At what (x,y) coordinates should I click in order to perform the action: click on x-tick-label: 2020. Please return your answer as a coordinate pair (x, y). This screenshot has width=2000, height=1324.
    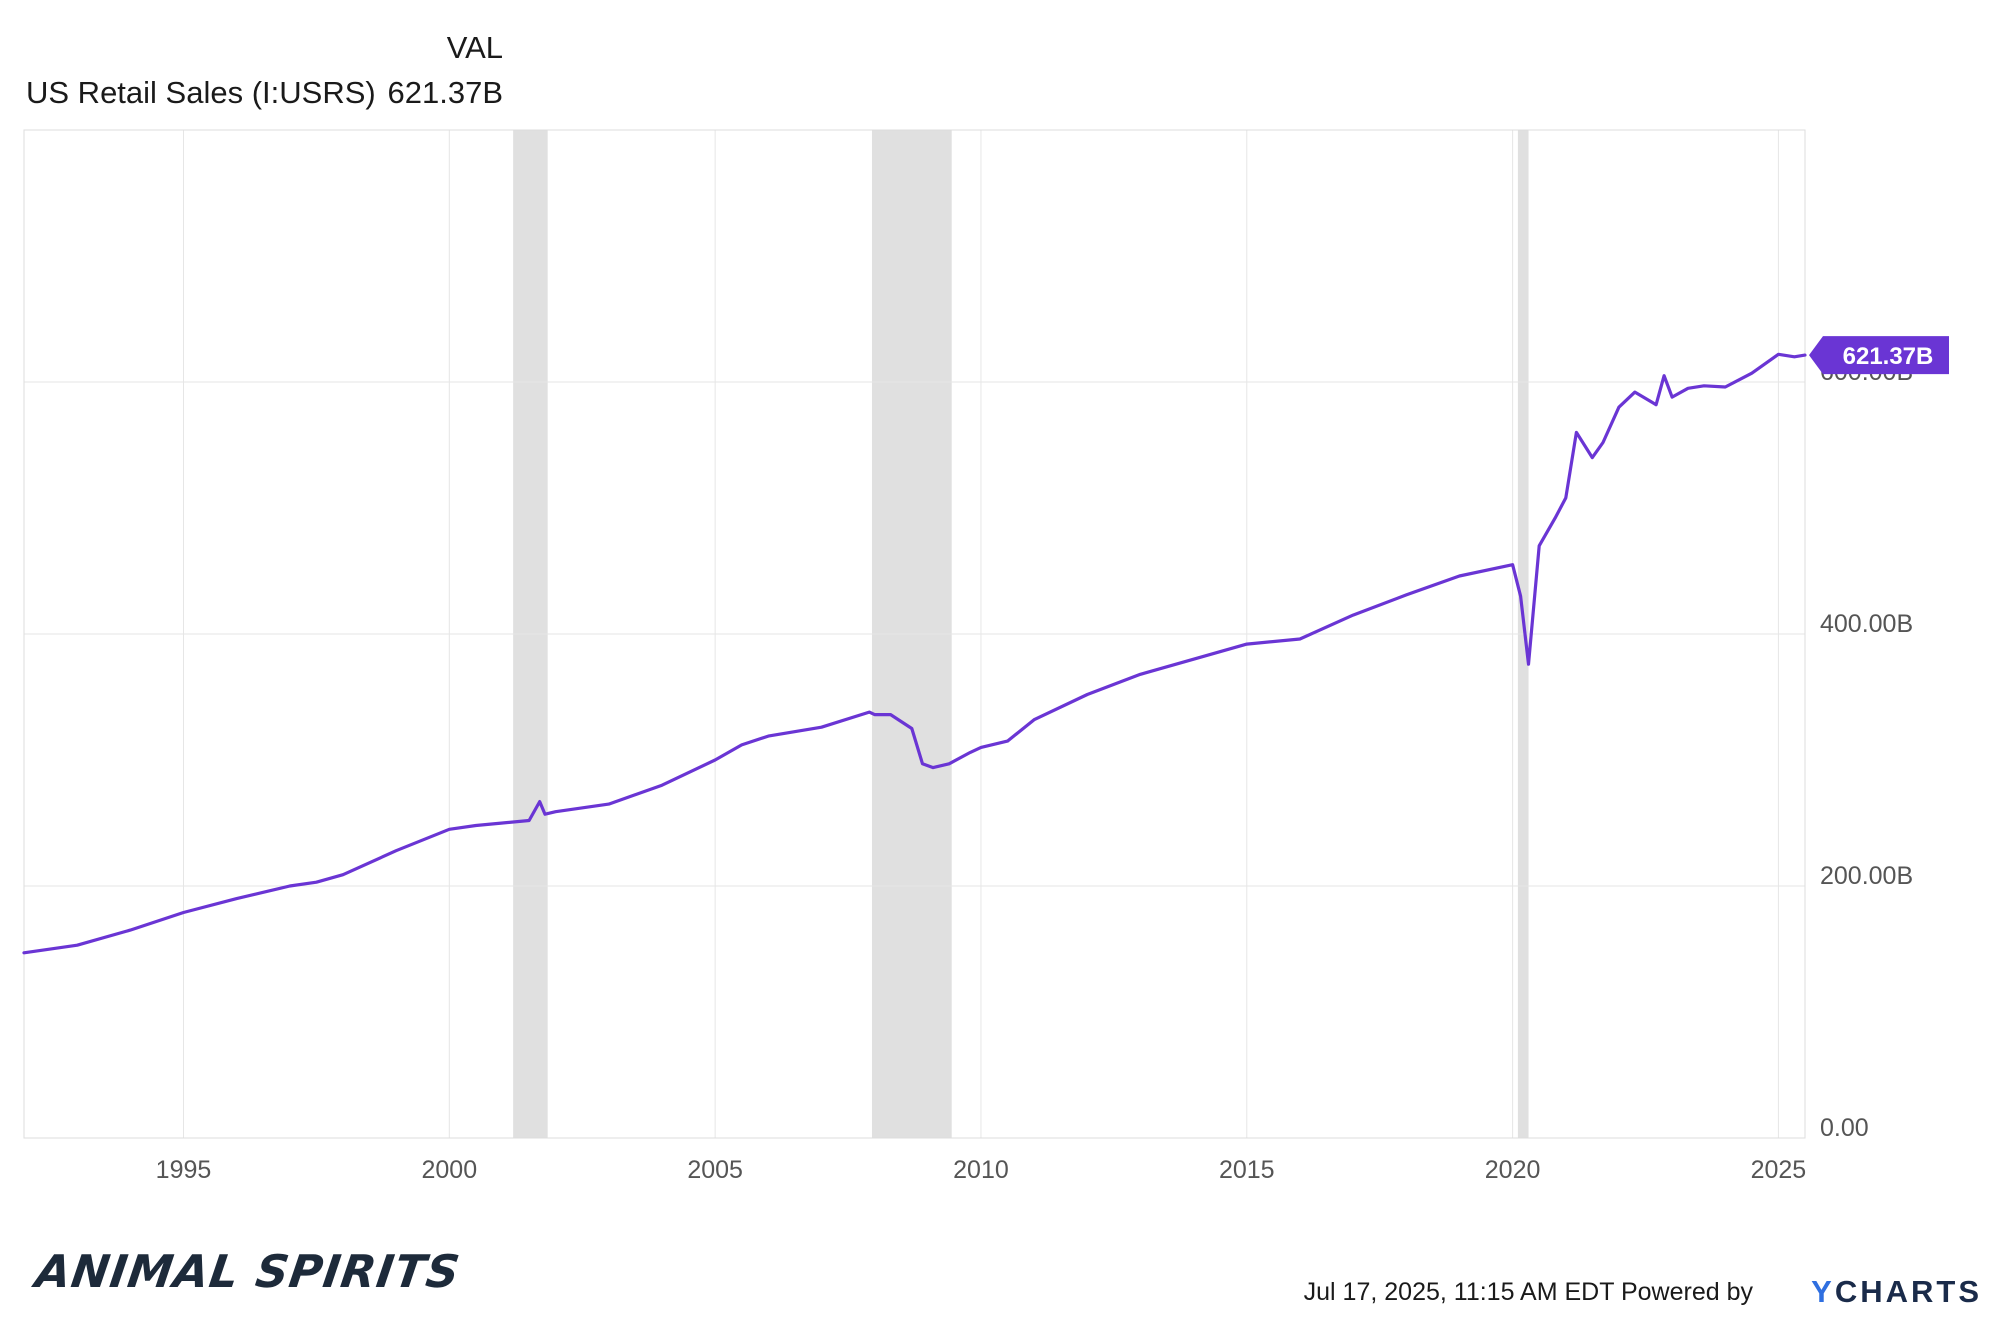
    Looking at the image, I should click on (1513, 1170).